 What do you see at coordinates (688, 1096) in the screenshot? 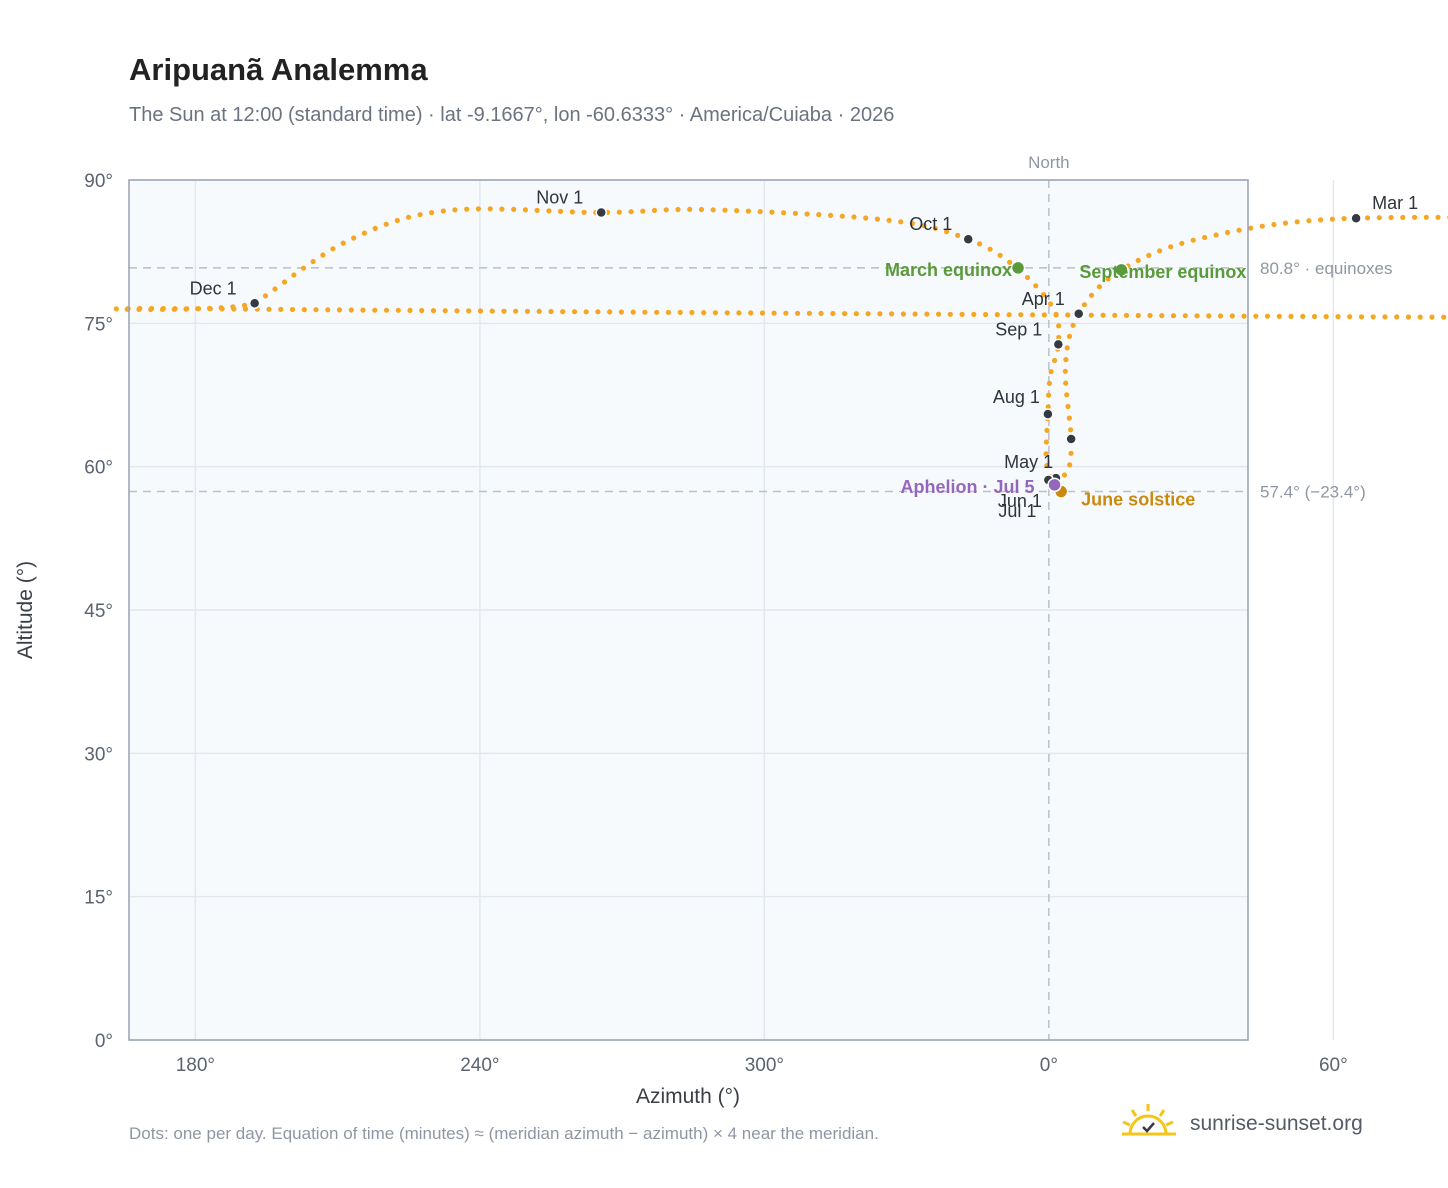
I see `x-axis-title: Azimuth (°)` at bounding box center [688, 1096].